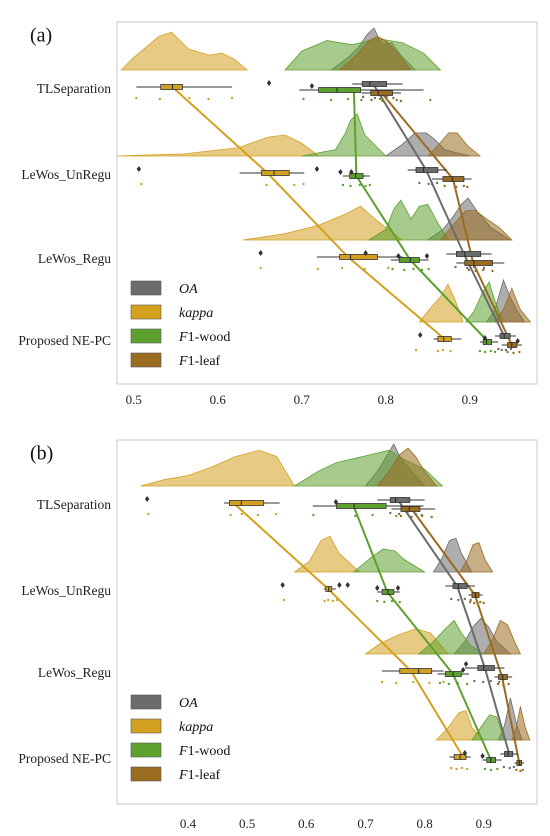  Describe the element at coordinates (196, 727) in the screenshot. I see `legend-label-kappa: kappa` at that location.